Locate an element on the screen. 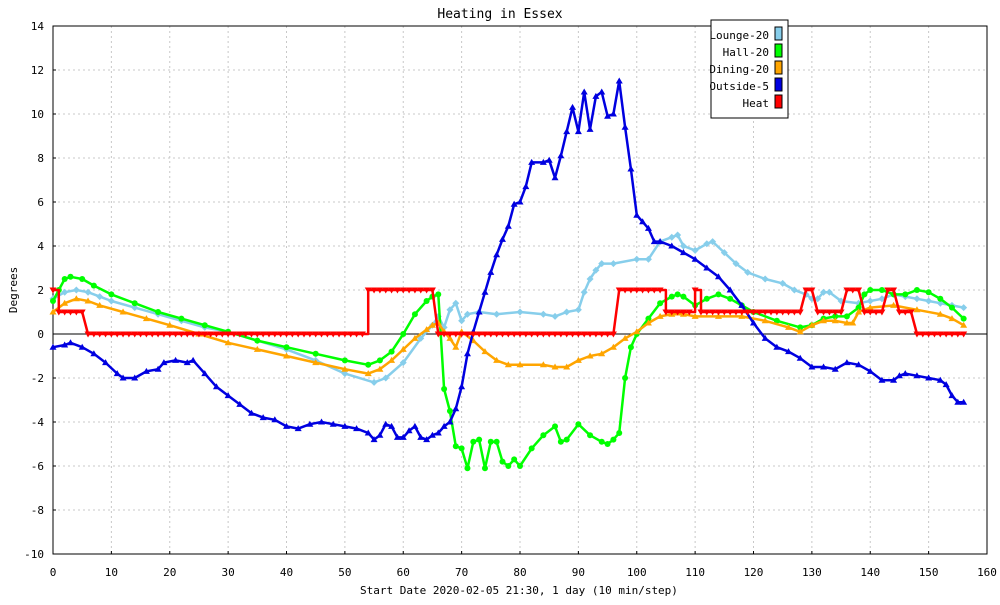  y-tick-label: 2 is located at coordinates (40, 290).